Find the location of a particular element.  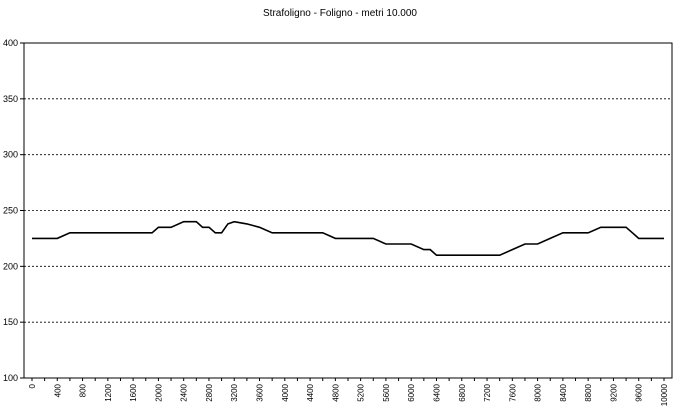

x-tick-label: 0 is located at coordinates (32, 385).